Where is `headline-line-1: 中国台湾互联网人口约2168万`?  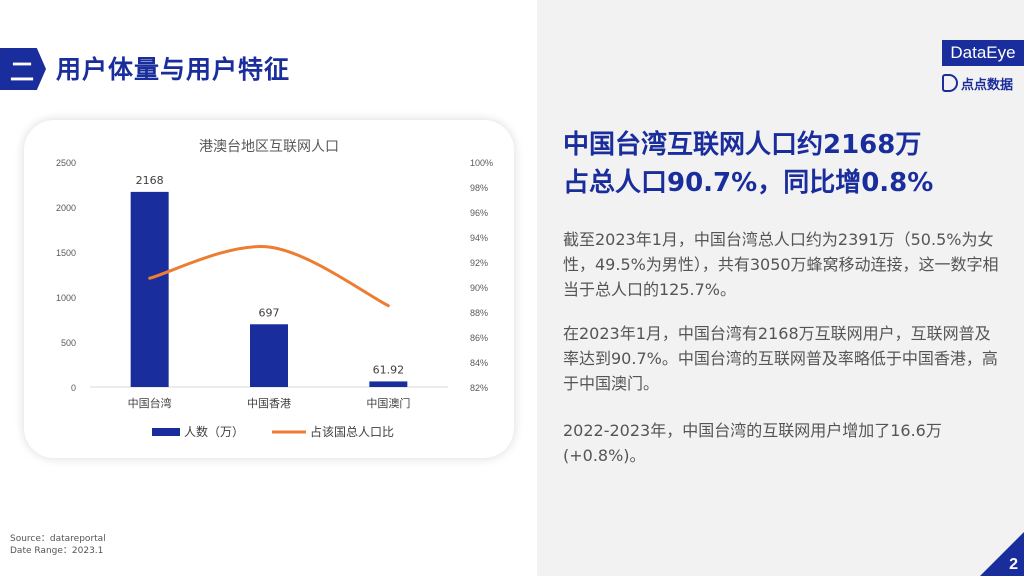
headline-line-1: 中国台湾互联网人口约2168万 is located at coordinates (742, 145).